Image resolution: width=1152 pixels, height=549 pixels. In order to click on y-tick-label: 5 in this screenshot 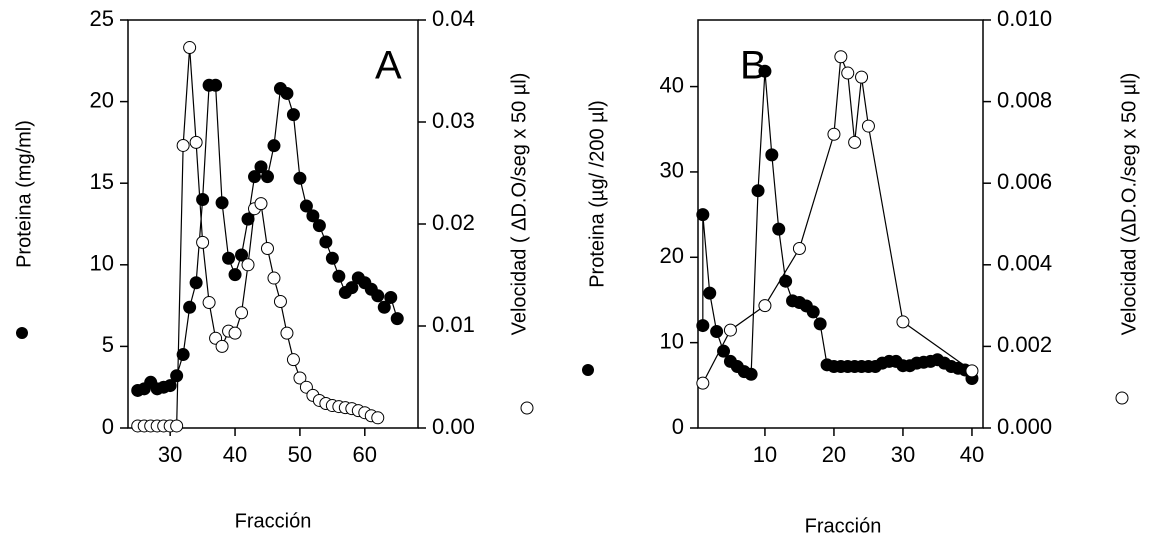, I will do `click(108, 344)`.